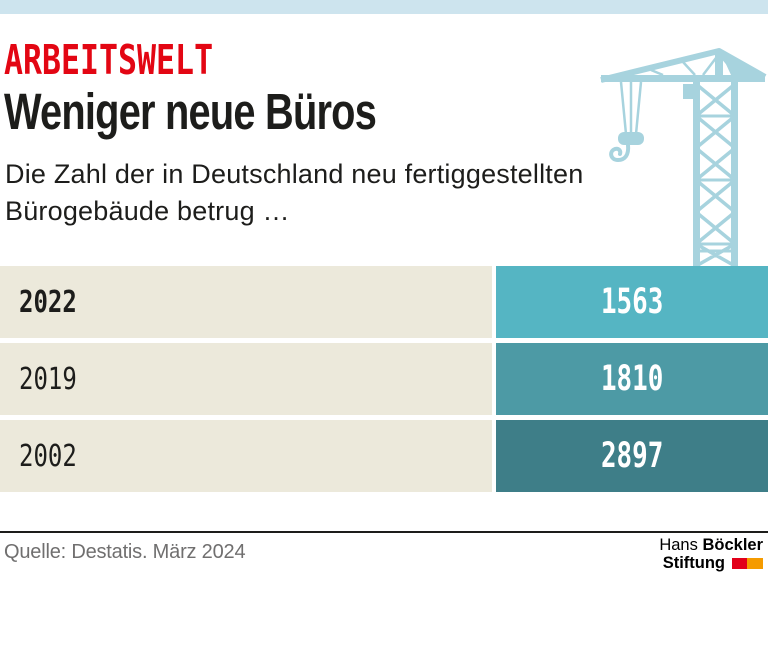 The image size is (768, 668). I want to click on value-bar: 2897, so click(632, 456).